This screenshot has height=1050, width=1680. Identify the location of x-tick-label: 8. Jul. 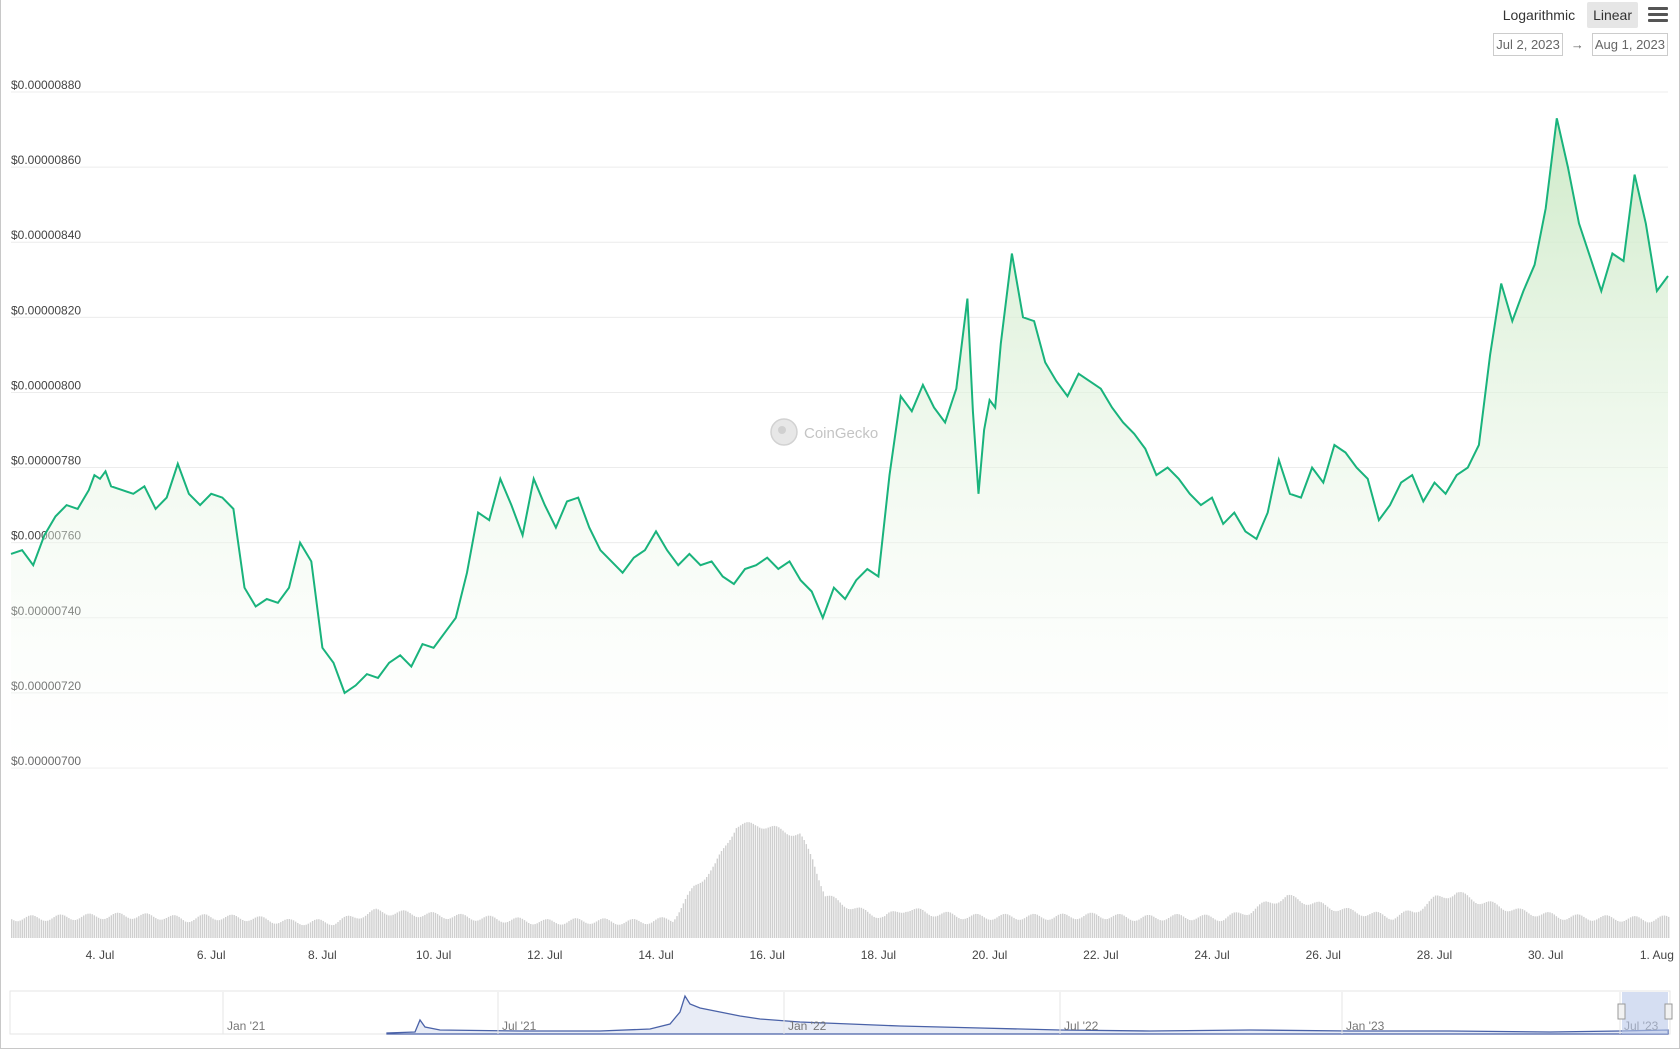
(322, 955).